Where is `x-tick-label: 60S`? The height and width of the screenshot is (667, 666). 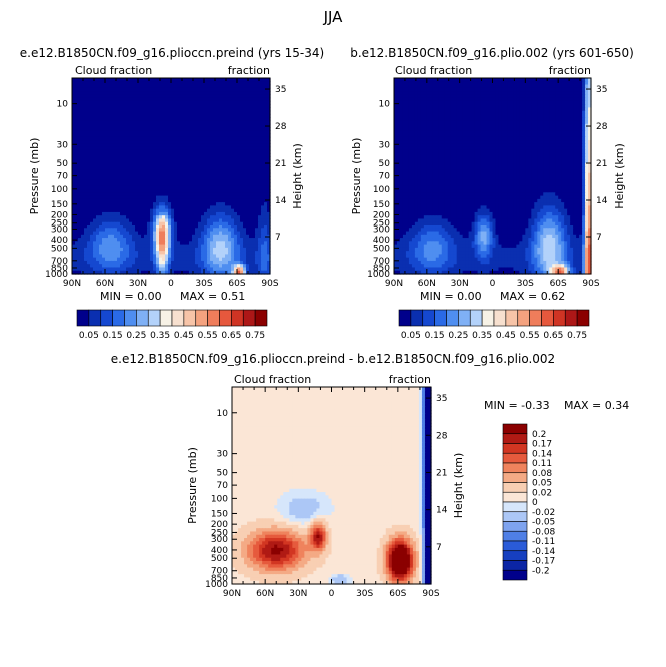 x-tick-label: 60S is located at coordinates (236, 284).